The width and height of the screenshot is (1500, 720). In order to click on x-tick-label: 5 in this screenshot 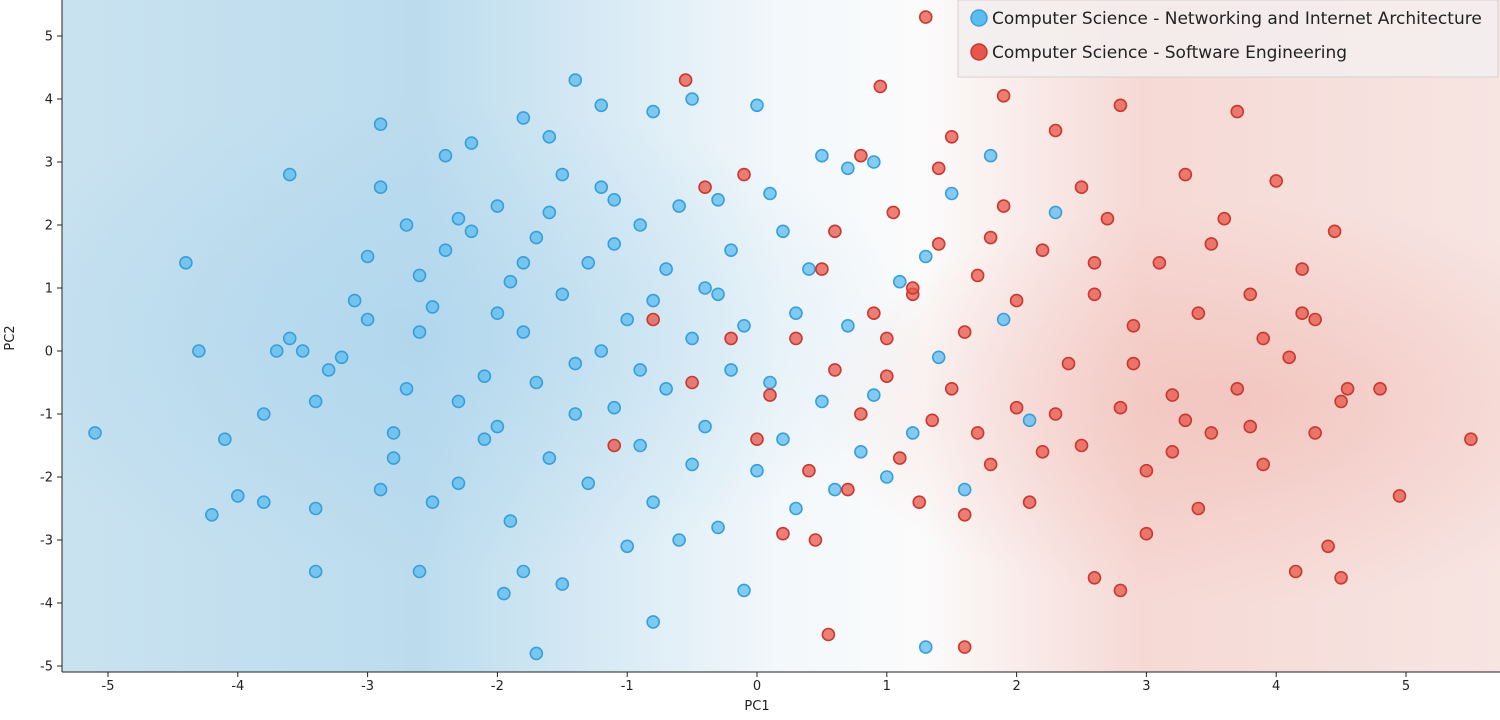, I will do `click(1406, 686)`.